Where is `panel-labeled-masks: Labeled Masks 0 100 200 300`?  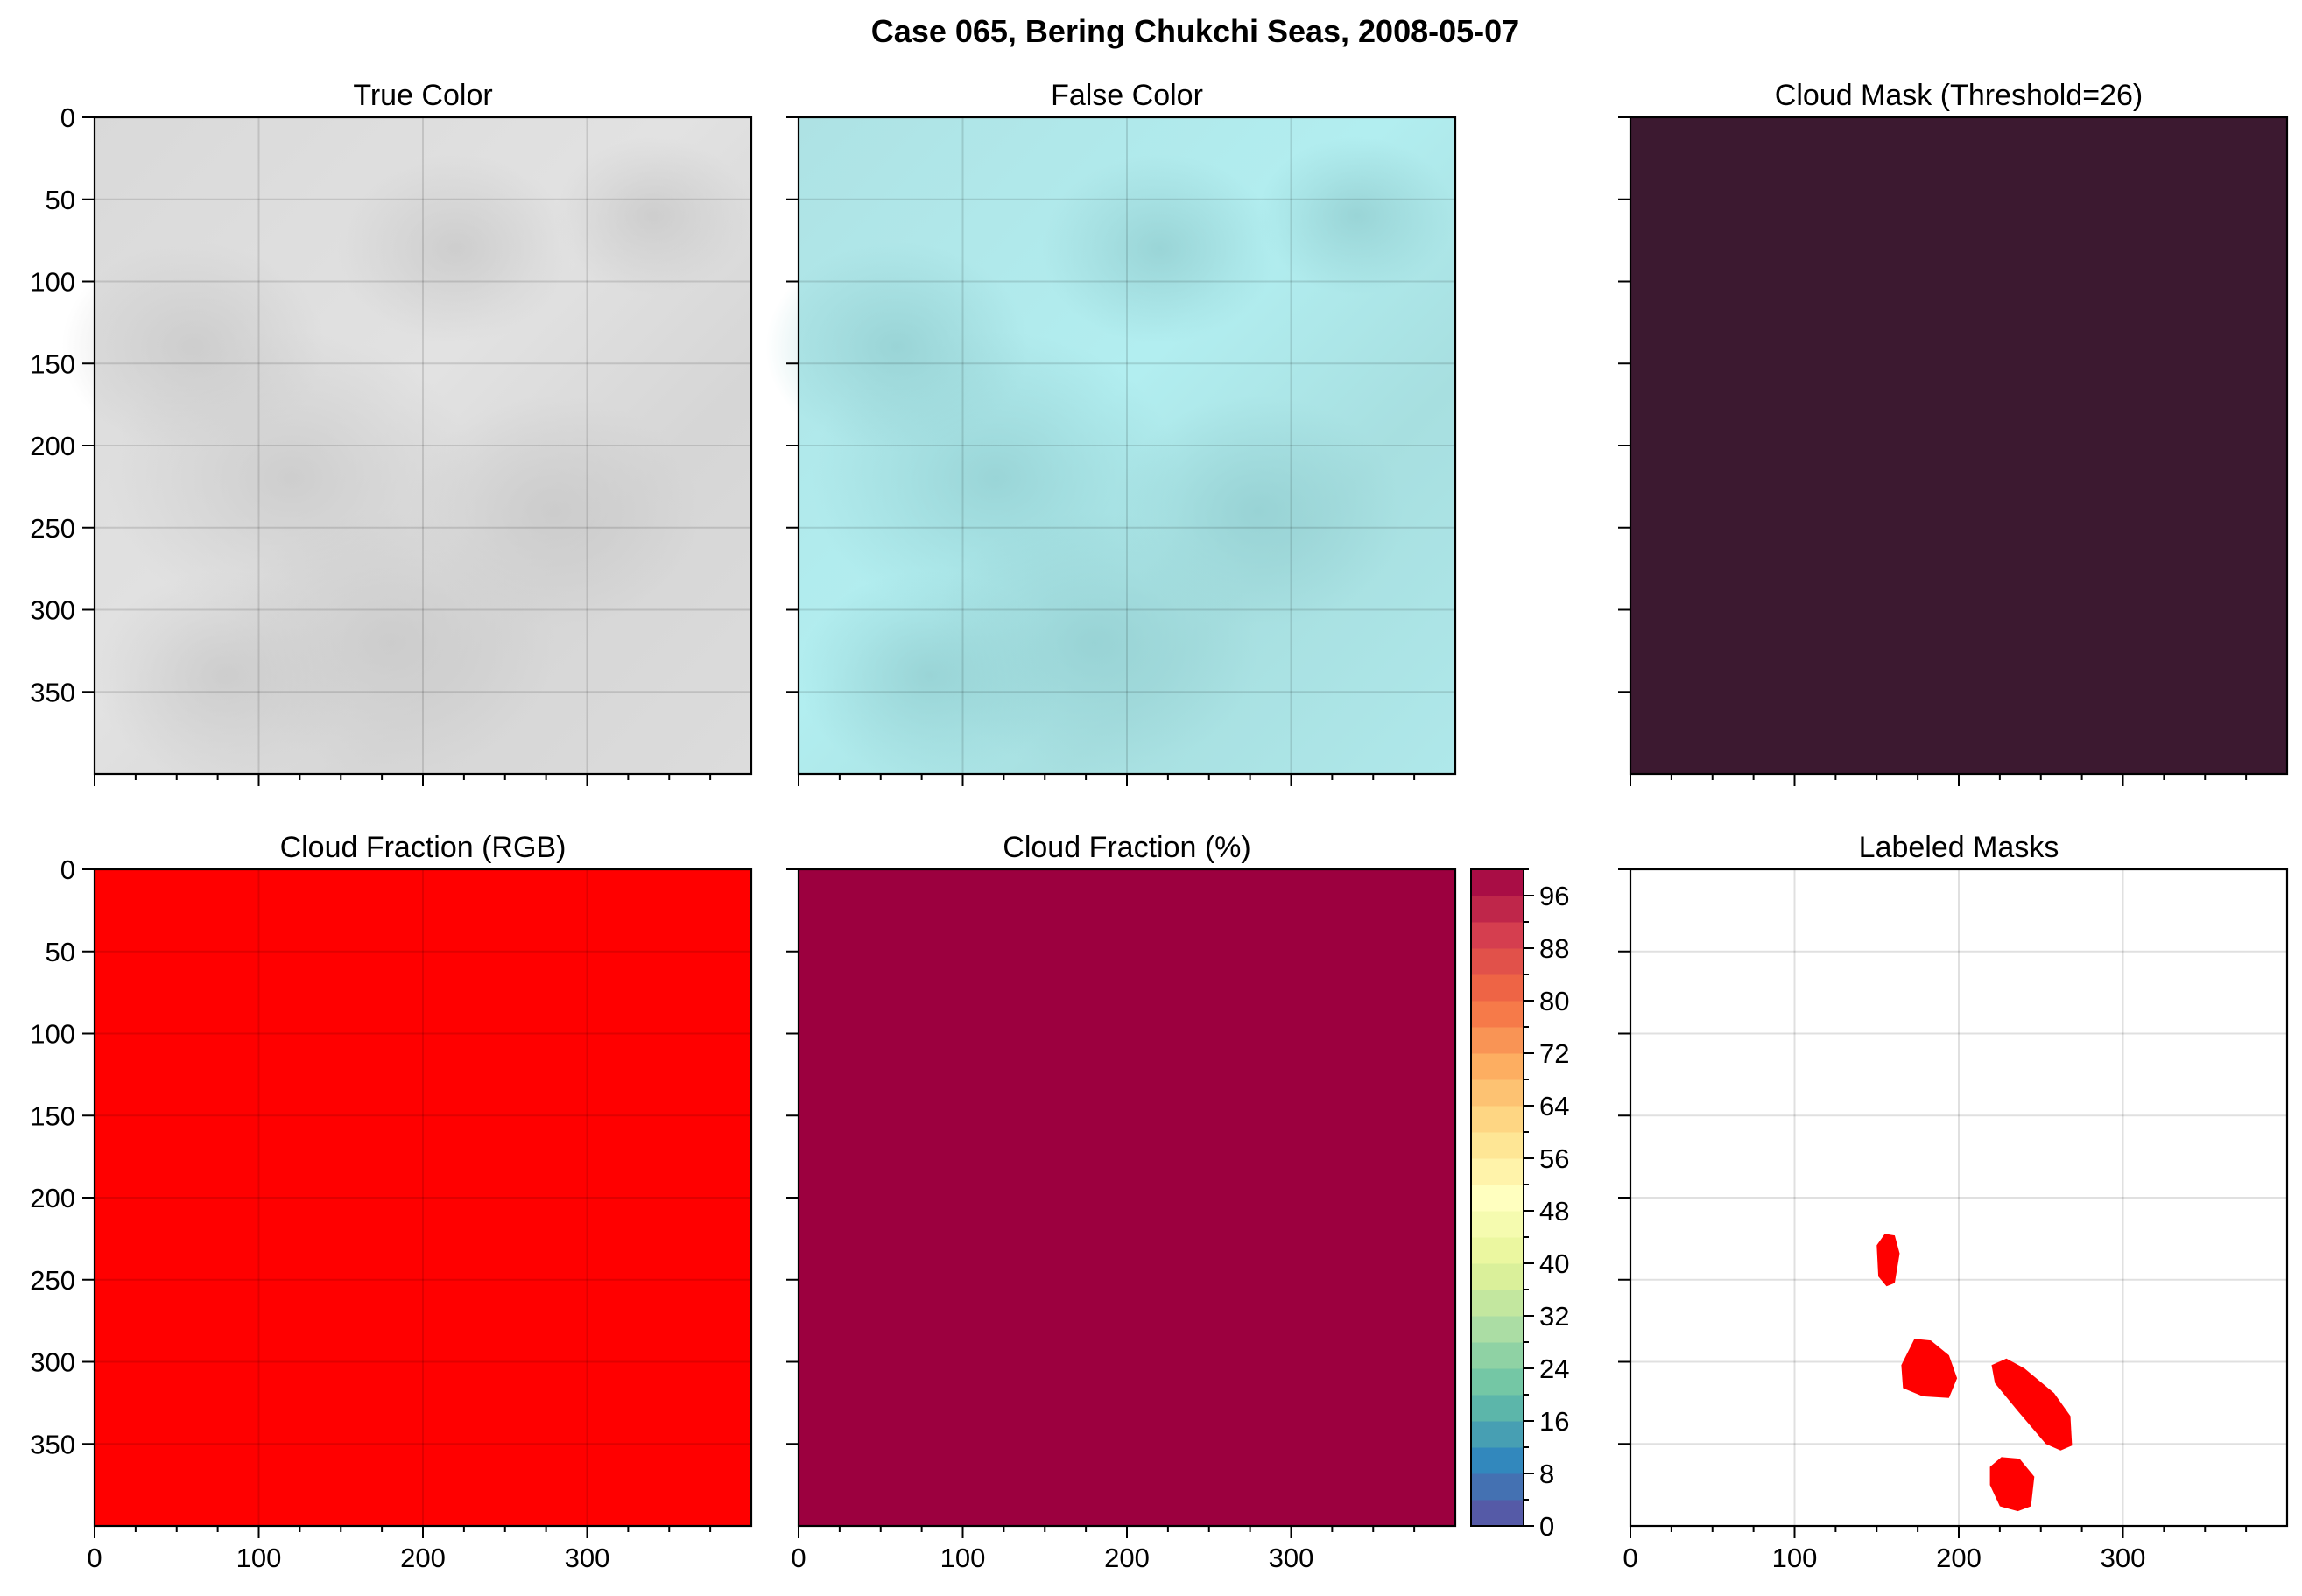
panel-labeled-masks: Labeled Masks 0 100 200 300 is located at coordinates (1954, 1202).